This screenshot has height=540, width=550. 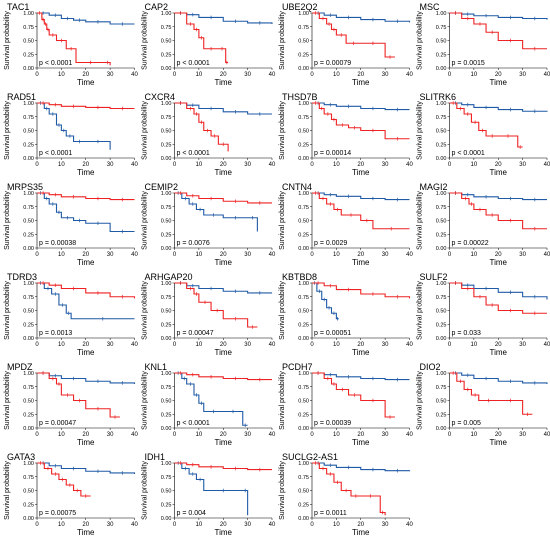 What do you see at coordinates (157, 7) in the screenshot?
I see `panel-title: CAP2` at bounding box center [157, 7].